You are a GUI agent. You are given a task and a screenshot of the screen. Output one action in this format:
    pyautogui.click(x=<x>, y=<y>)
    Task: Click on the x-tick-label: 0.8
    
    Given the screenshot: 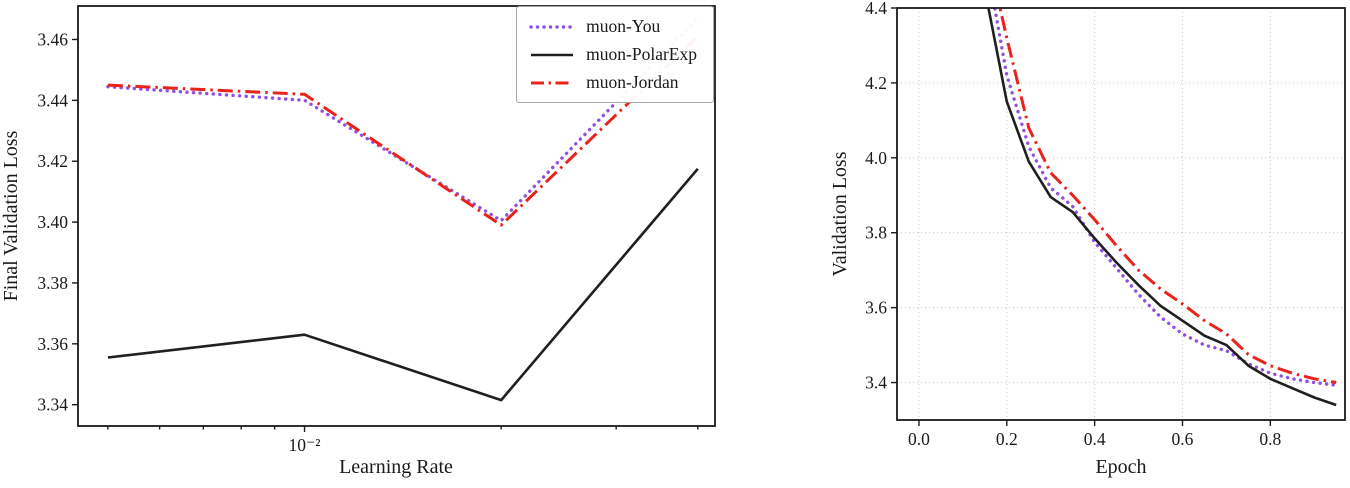 What is the action you would take?
    pyautogui.click(x=1270, y=439)
    